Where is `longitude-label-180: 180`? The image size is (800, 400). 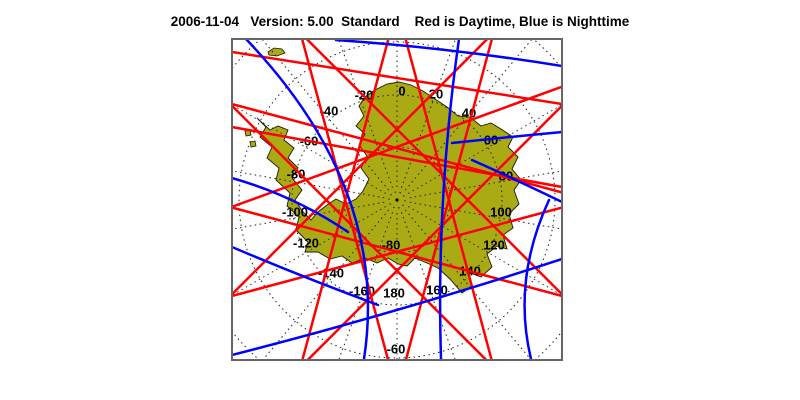
longitude-label-180: 180 is located at coordinates (394, 292).